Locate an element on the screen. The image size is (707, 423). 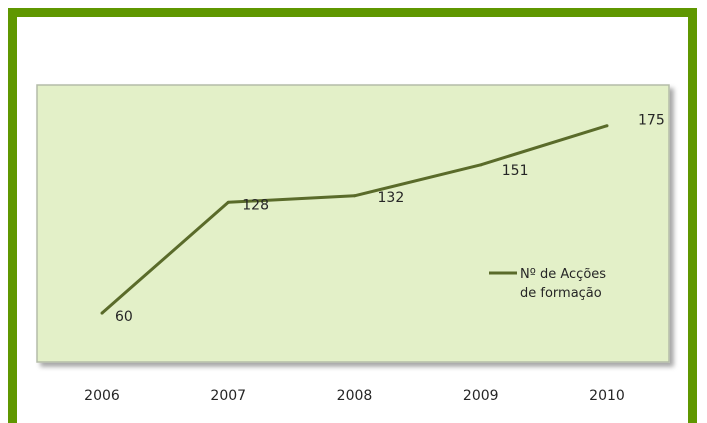
x-tick-label: 2008 is located at coordinates (355, 396).